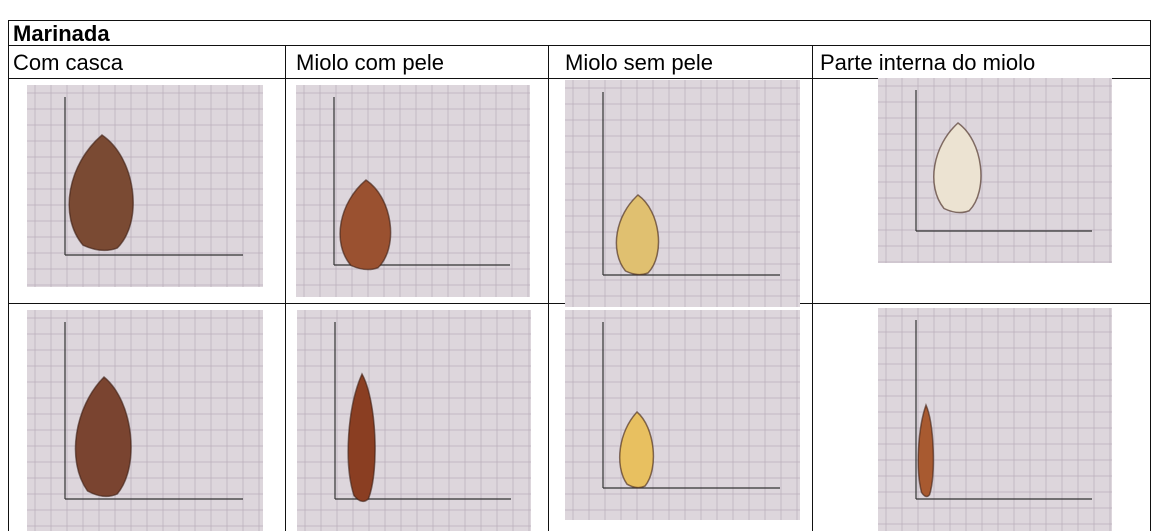 The image size is (1160, 531). Describe the element at coordinates (8, 275) in the screenshot. I see `border-left` at that location.